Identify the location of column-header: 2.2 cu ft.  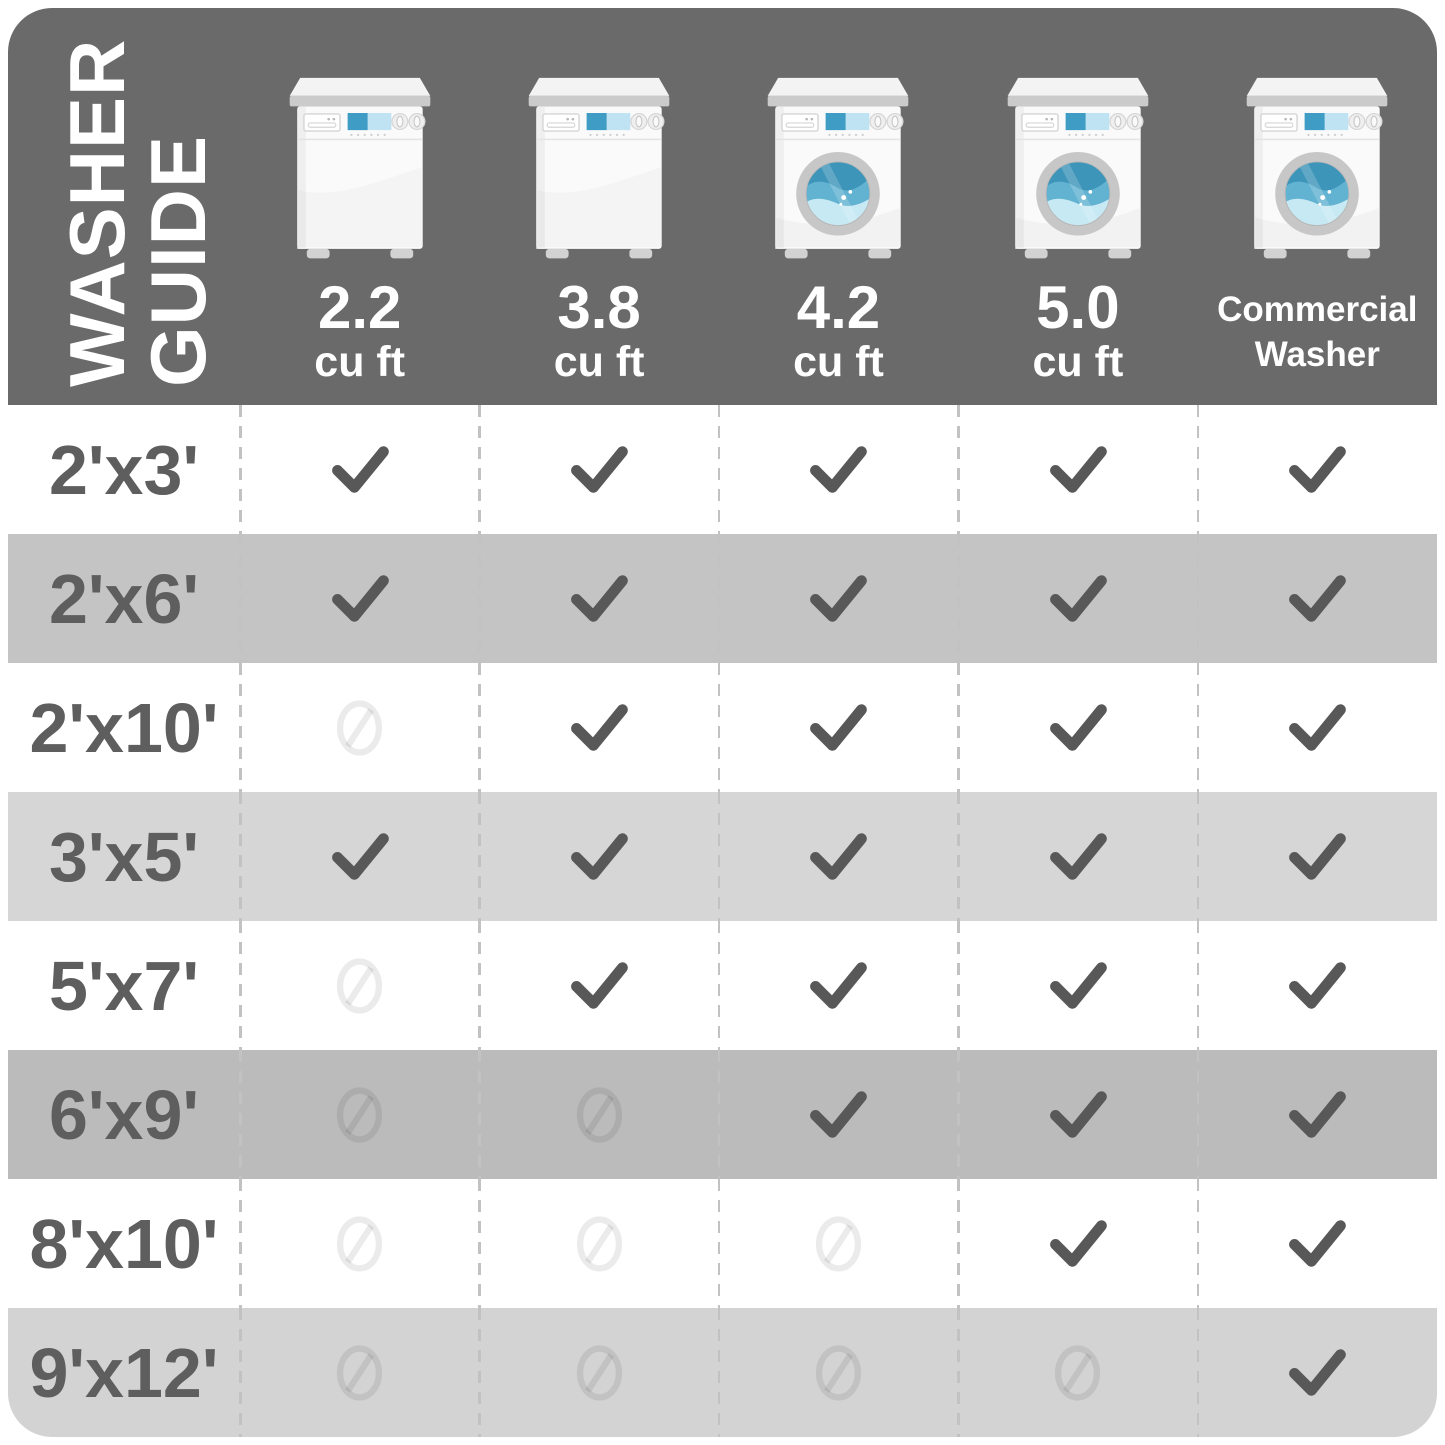
(359, 206).